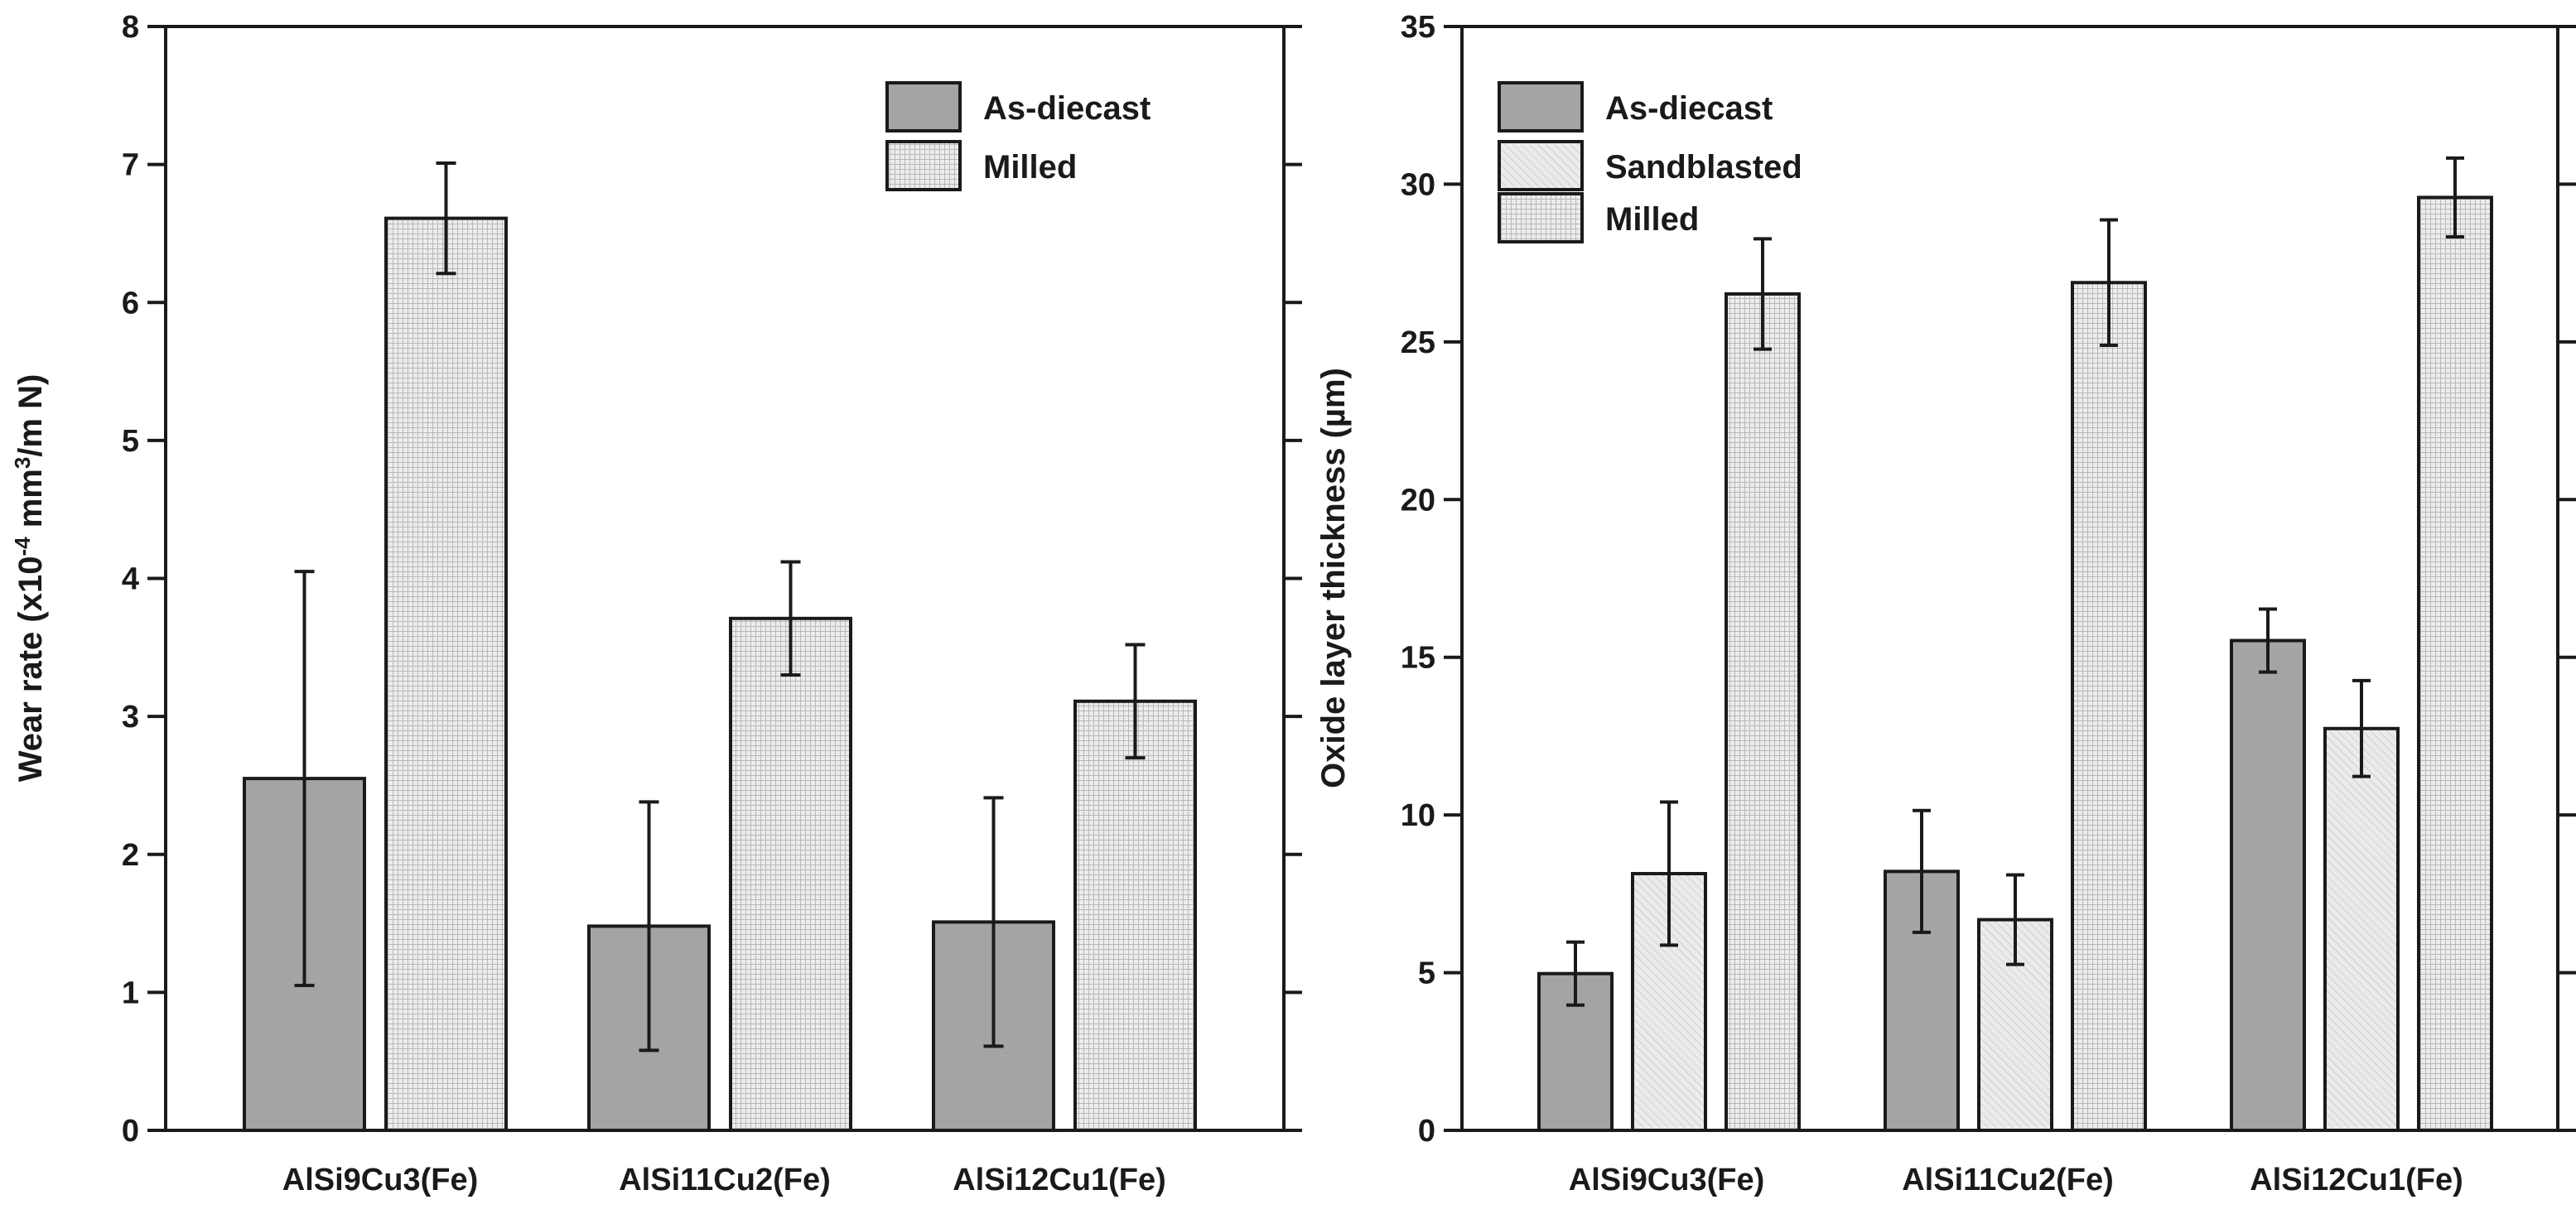 This screenshot has width=2576, height=1214. Describe the element at coordinates (1669, 1002) in the screenshot. I see `bar-sandblasted-alsi9cu3-fe` at that location.